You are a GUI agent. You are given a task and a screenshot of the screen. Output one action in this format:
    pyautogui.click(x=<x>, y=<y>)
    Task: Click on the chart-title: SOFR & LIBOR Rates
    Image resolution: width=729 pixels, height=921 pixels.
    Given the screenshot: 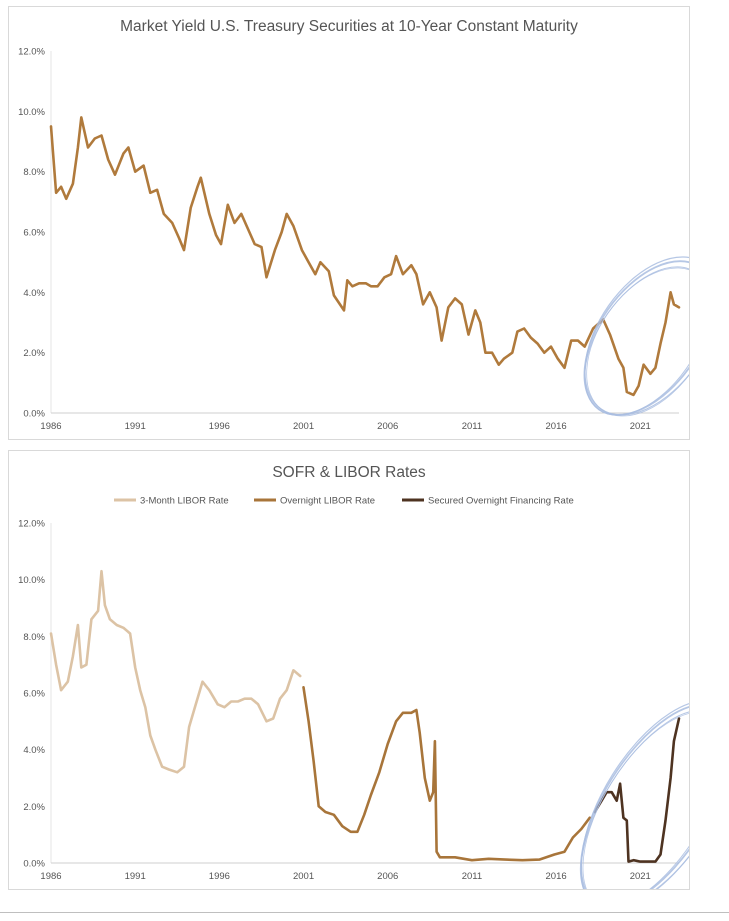 What is the action you would take?
    pyautogui.click(x=349, y=472)
    